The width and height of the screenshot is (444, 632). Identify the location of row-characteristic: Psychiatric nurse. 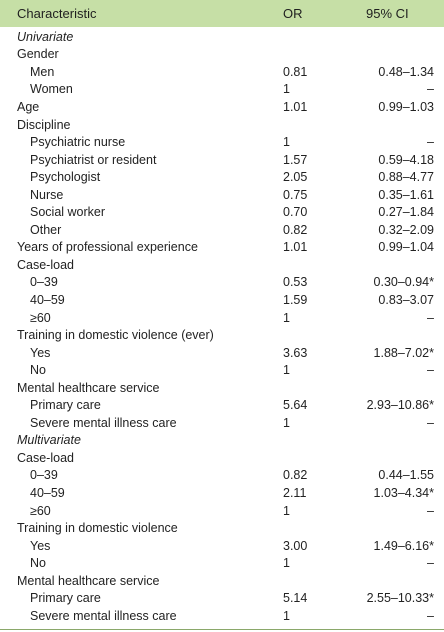
(78, 142).